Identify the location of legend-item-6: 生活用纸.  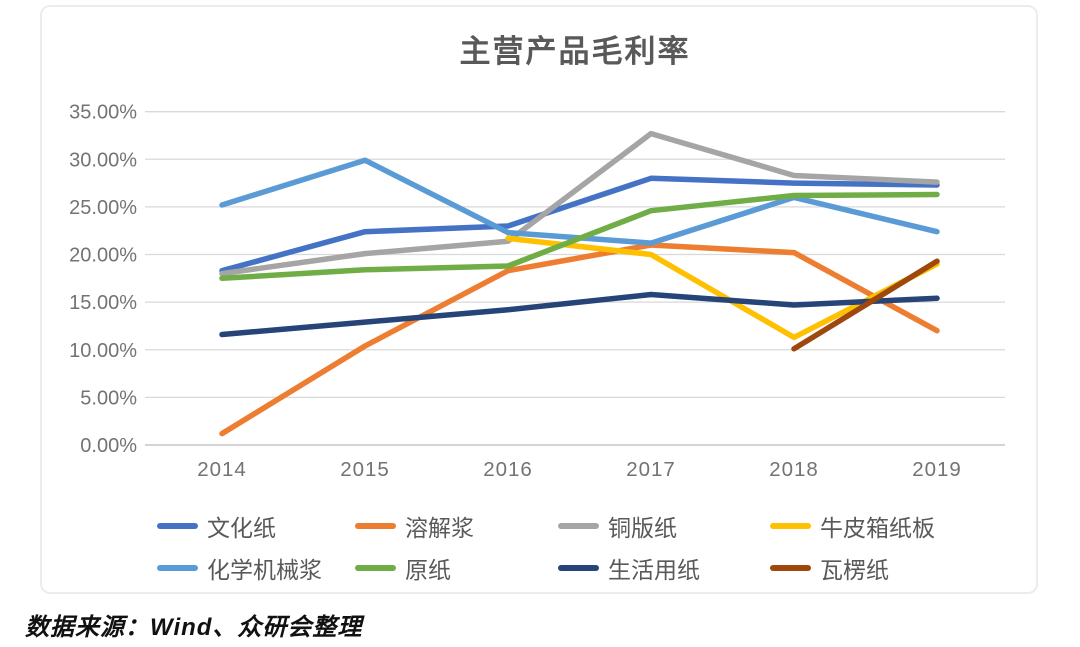
(664, 568).